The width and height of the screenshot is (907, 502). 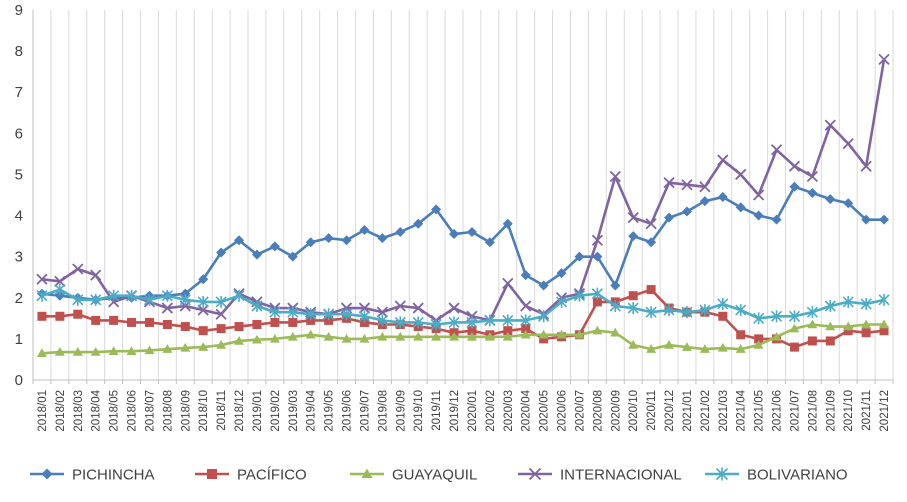 I want to click on x-tick-label: 2018/09, so click(x=186, y=411).